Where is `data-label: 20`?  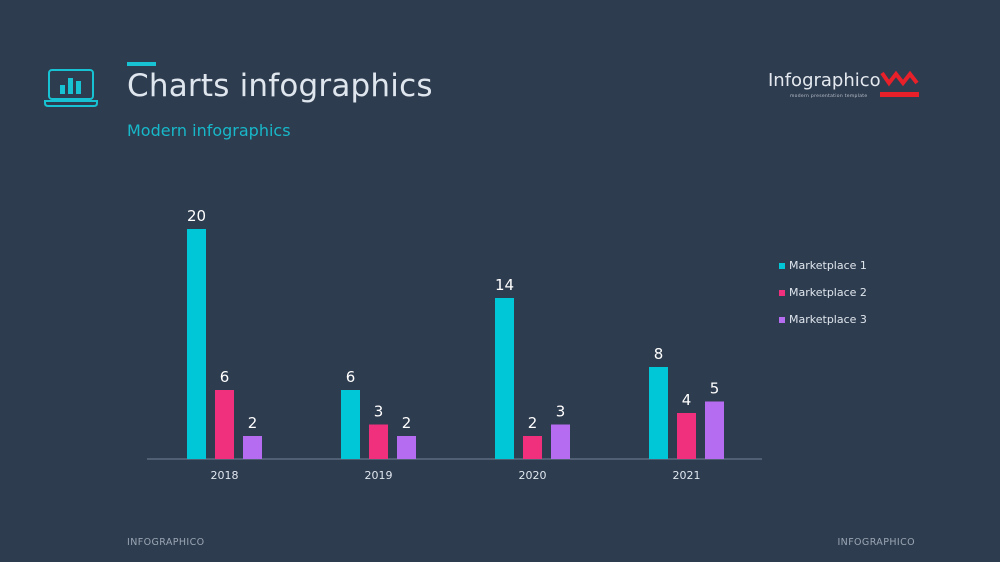 data-label: 20 is located at coordinates (196, 216).